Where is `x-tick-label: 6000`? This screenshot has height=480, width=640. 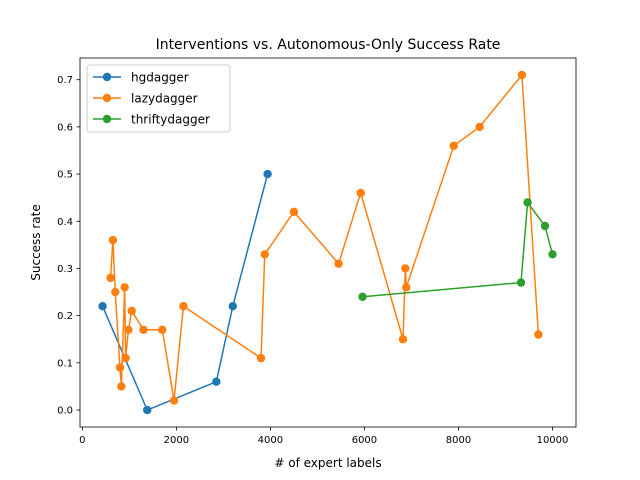 x-tick-label: 6000 is located at coordinates (364, 440).